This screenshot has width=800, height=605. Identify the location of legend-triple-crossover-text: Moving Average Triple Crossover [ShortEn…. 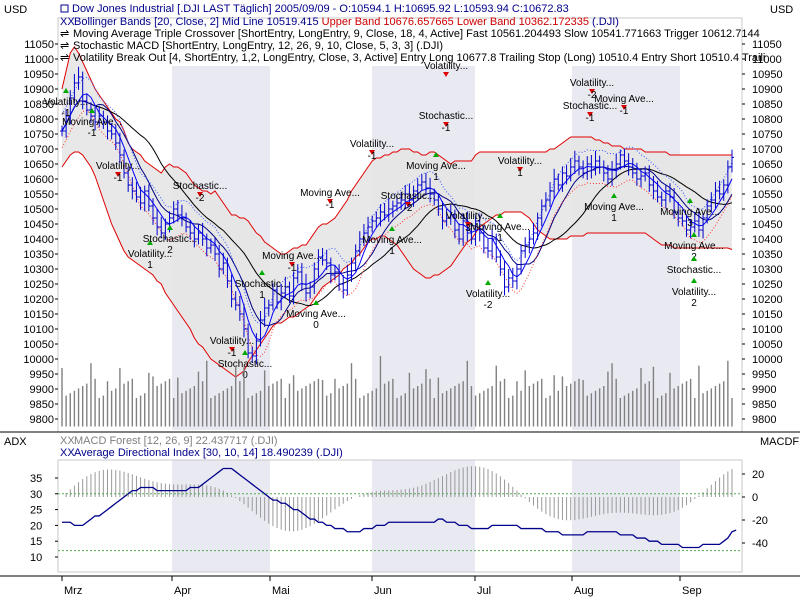
(416, 34).